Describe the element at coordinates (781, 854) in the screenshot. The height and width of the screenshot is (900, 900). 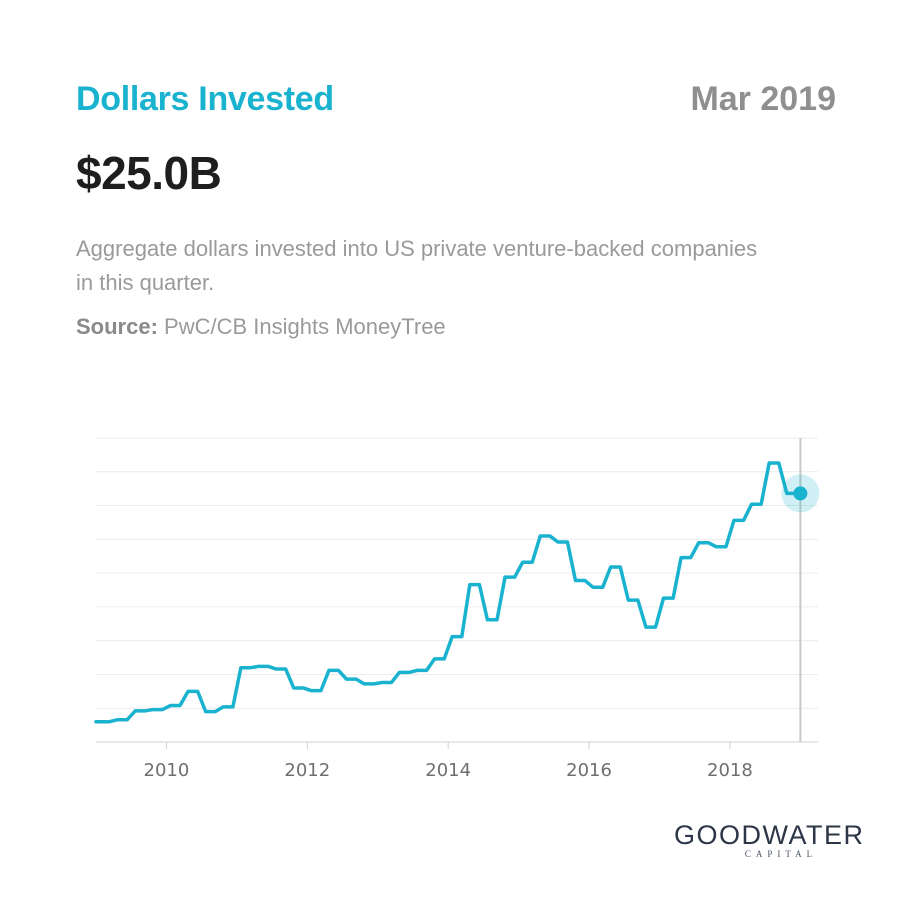
I see `logo-subtitle: CAPITAL` at that location.